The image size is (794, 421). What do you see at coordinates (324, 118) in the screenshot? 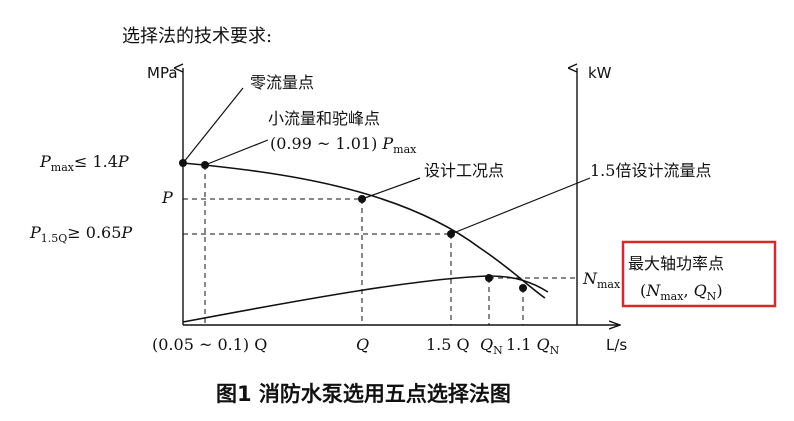
I see `small-flow-label: 小流量和驼峰点` at bounding box center [324, 118].